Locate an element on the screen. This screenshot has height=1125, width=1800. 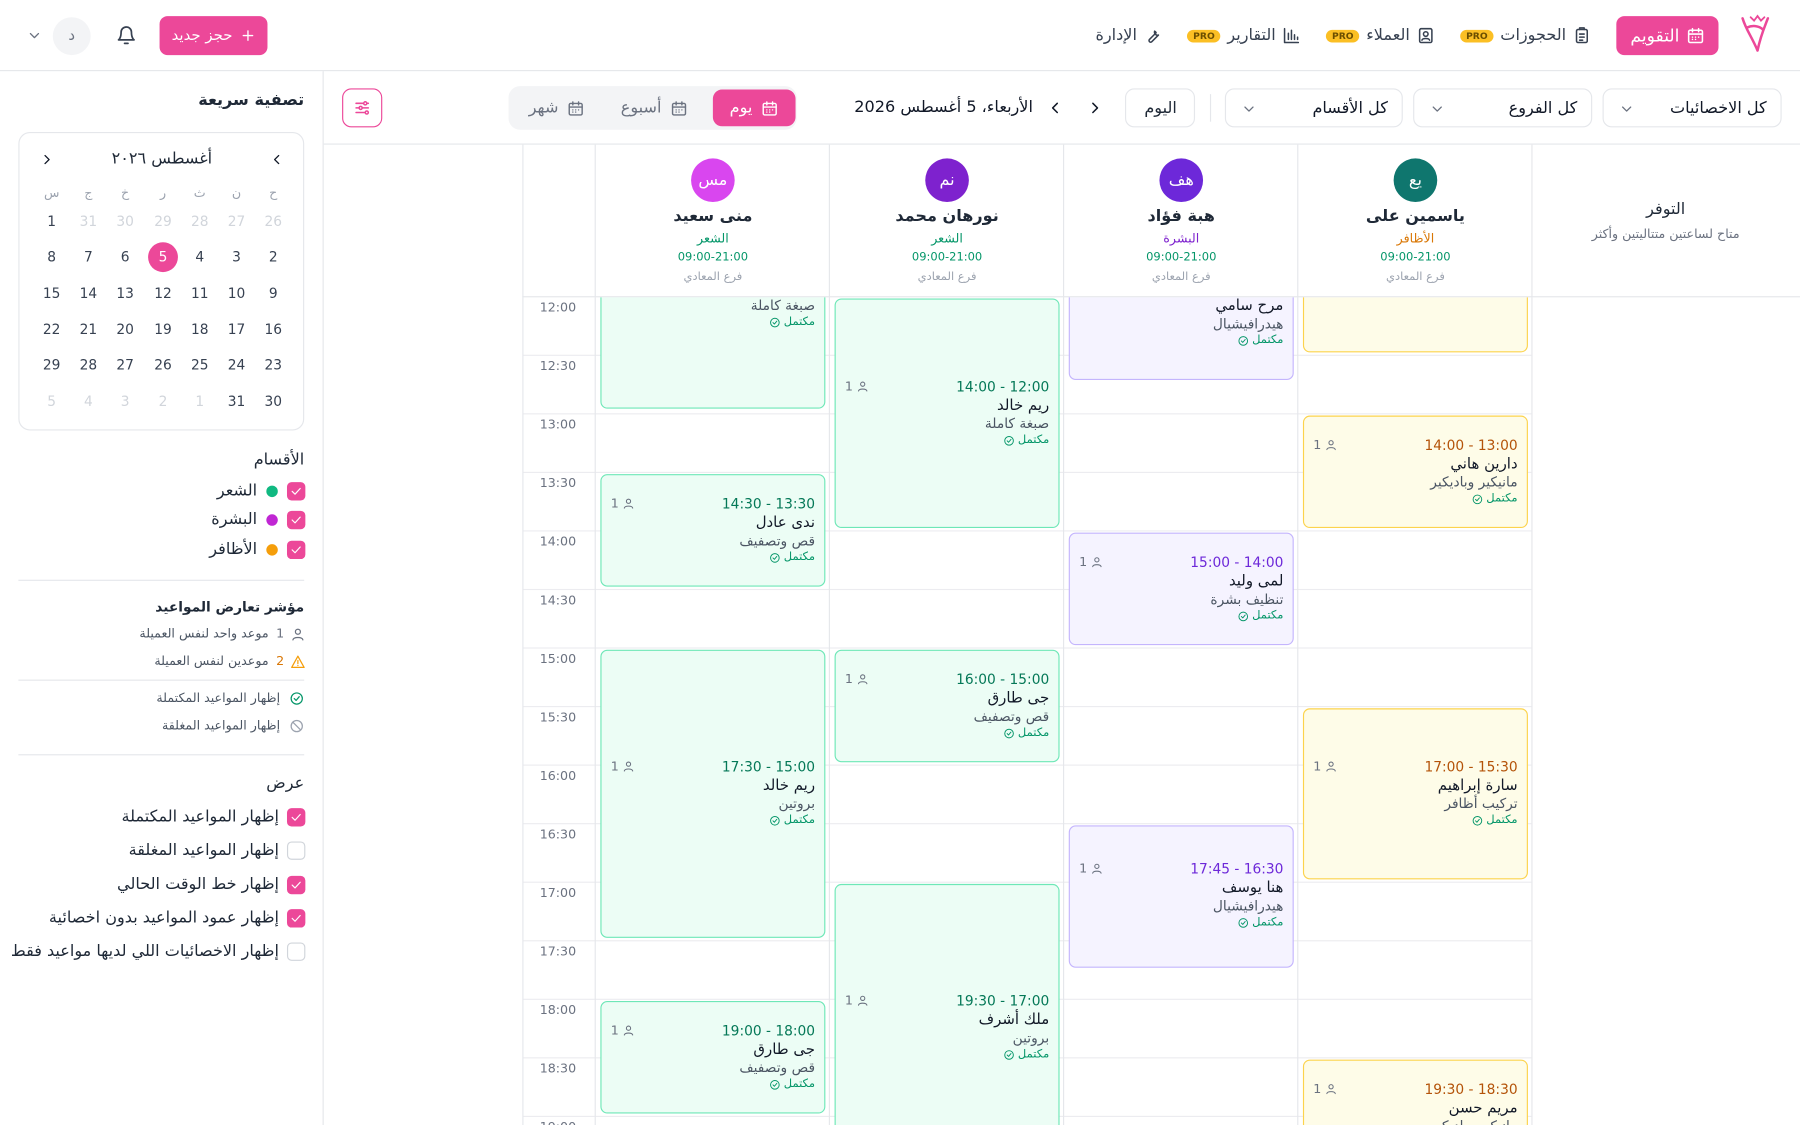
appointment-status: مكتمل is located at coordinates (713, 323).